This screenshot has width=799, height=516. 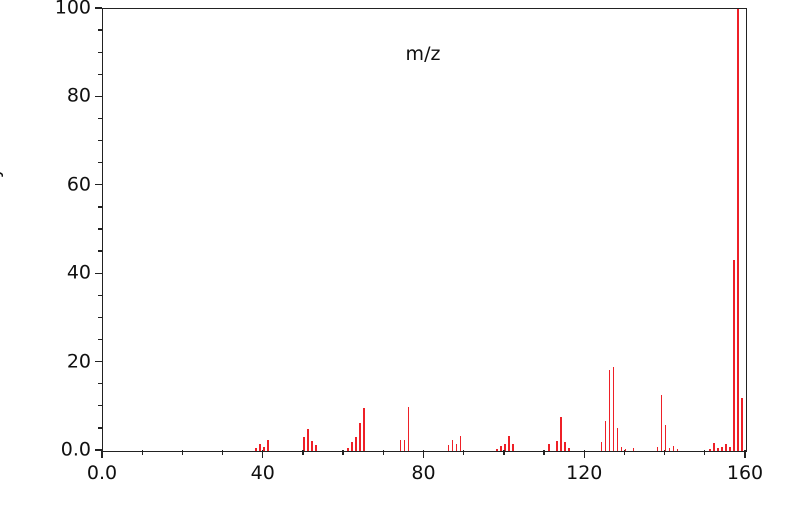 What do you see at coordinates (2, 229) in the screenshot?
I see `y-axis-title: Rel. Intensity` at bounding box center [2, 229].